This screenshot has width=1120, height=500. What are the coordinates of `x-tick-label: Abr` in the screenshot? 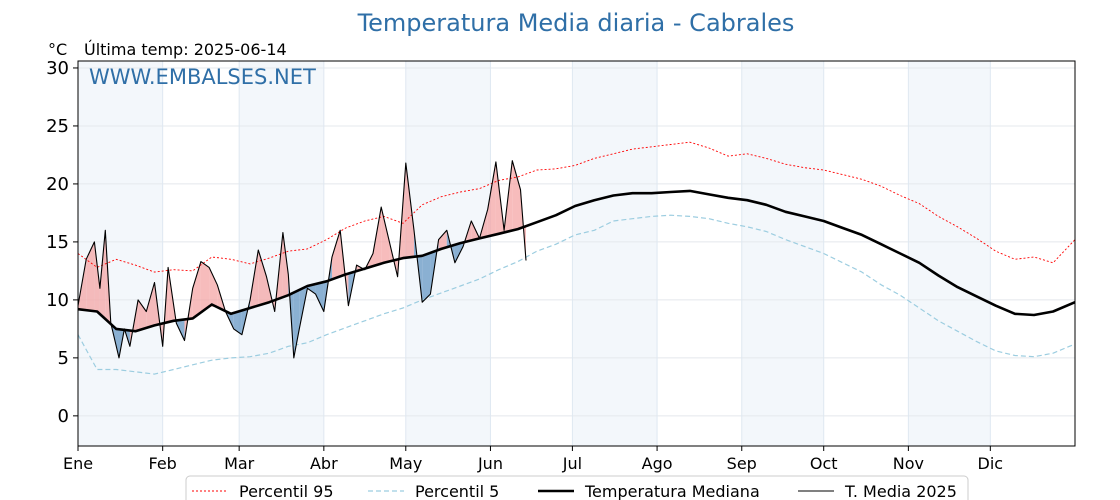 It's located at (324, 463).